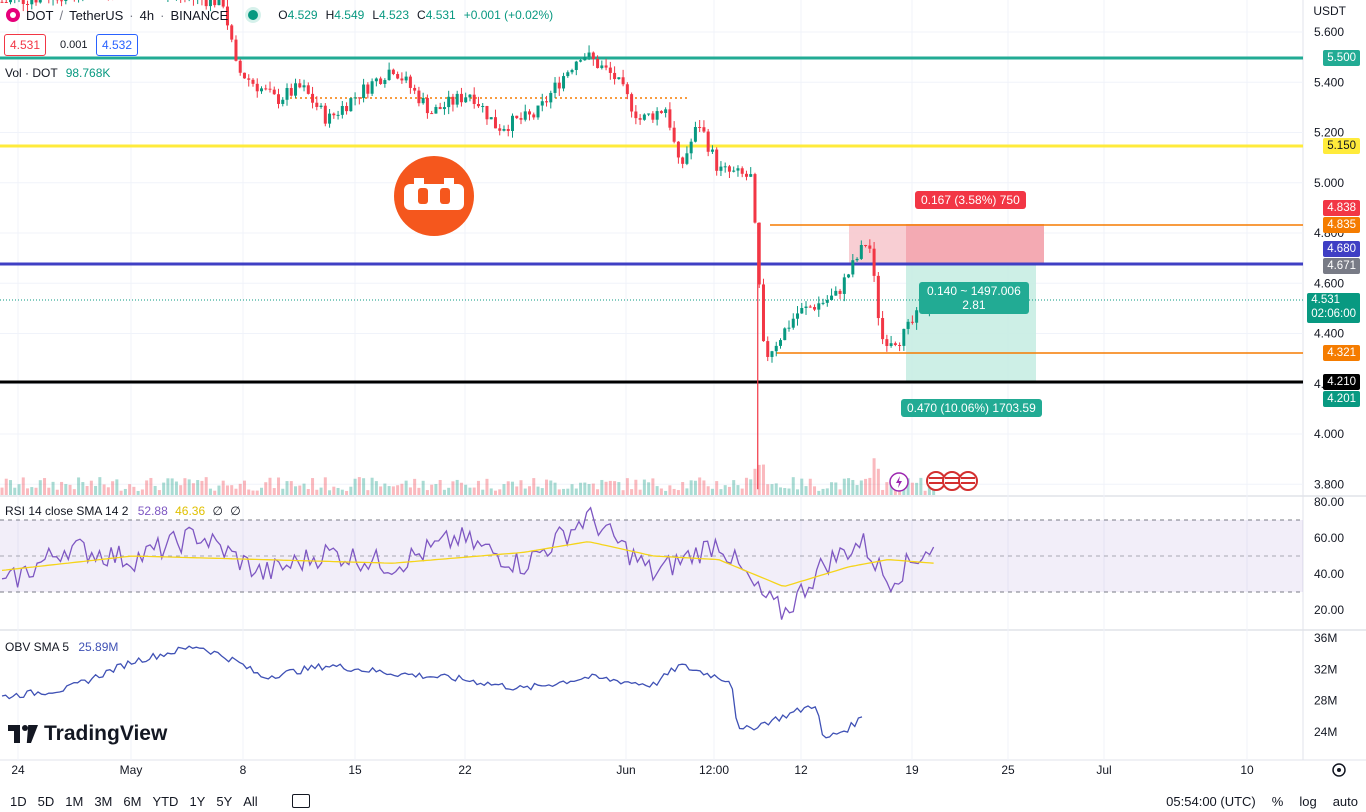  Describe the element at coordinates (970, 200) in the screenshot. I see `risk-label: 0.167 (3.58%) 750` at that location.